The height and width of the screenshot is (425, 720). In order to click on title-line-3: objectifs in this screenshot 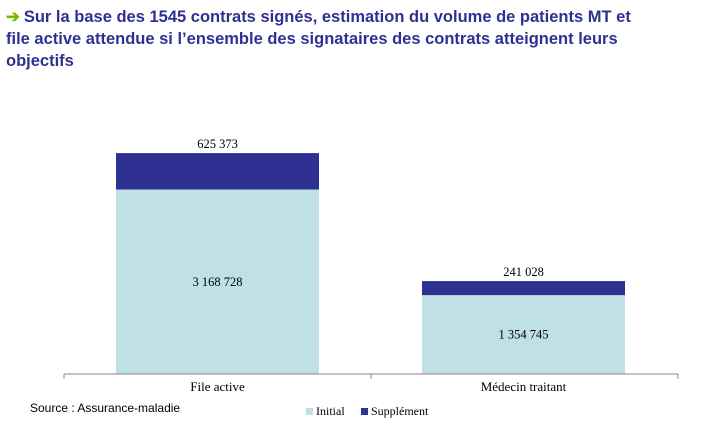, I will do `click(40, 61)`.